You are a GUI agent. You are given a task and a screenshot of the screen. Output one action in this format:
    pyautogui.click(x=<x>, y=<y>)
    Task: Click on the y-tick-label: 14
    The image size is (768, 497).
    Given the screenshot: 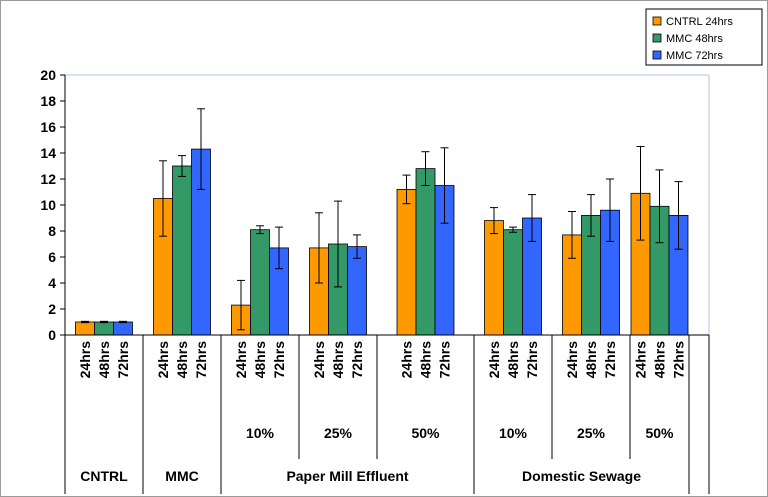 What is the action you would take?
    pyautogui.click(x=48, y=153)
    